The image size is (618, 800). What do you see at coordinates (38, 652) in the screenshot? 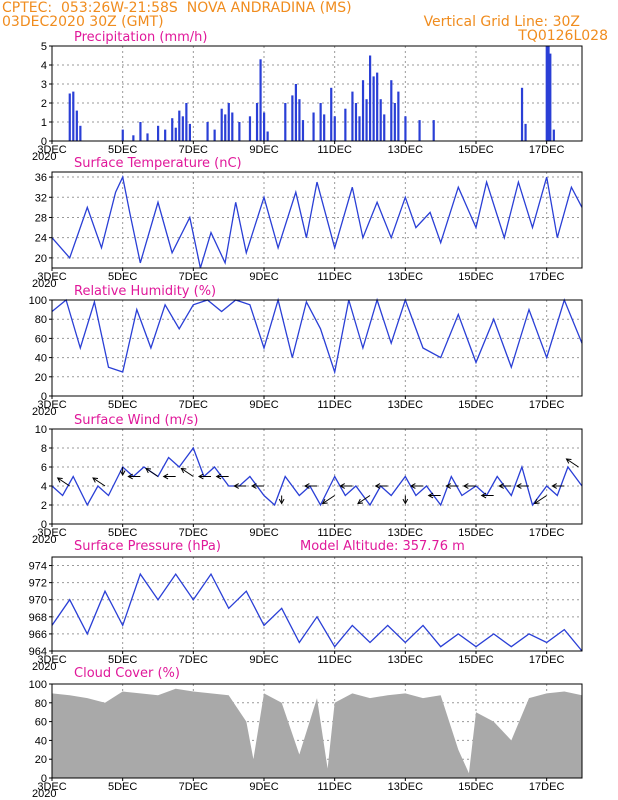
I see `y-tick-label: 964` at bounding box center [38, 652].